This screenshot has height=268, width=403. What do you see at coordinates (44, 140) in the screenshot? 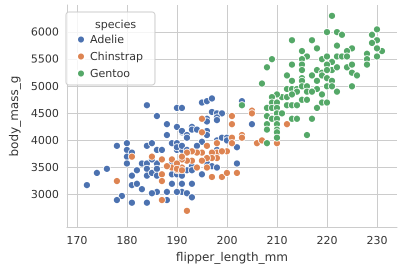
I see `y-tick-label: 4000` at bounding box center [44, 140].